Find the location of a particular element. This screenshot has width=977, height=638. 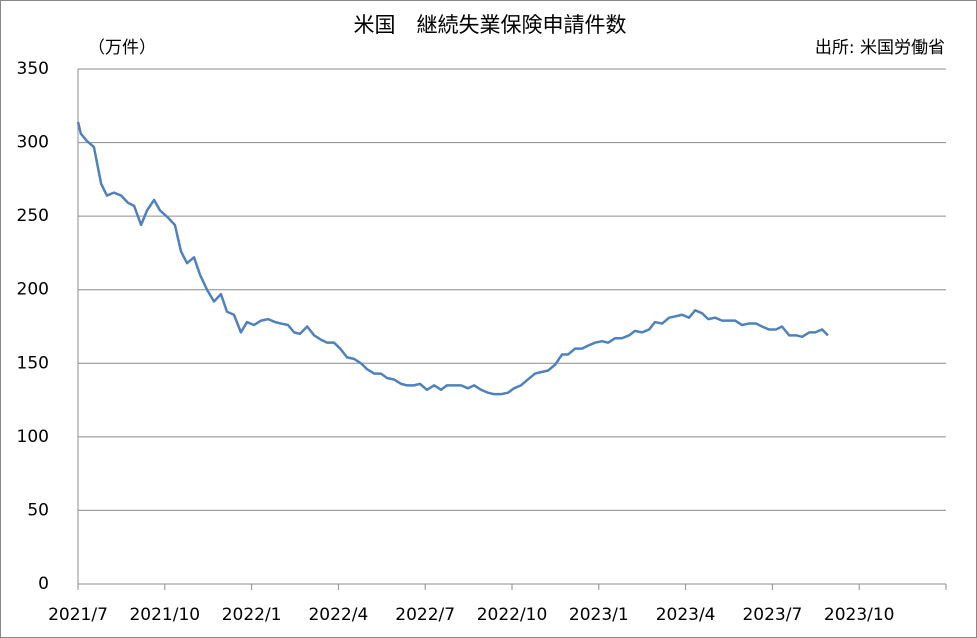

y-tick-label: 200 is located at coordinates (33, 290).